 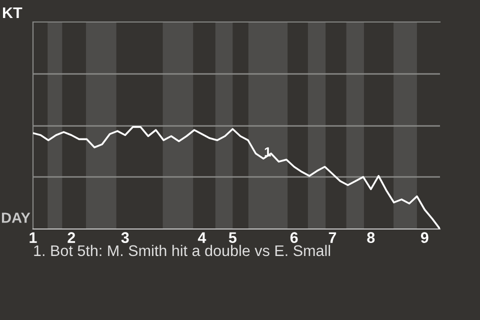 I want to click on x-tick-label: 4, so click(x=202, y=237).